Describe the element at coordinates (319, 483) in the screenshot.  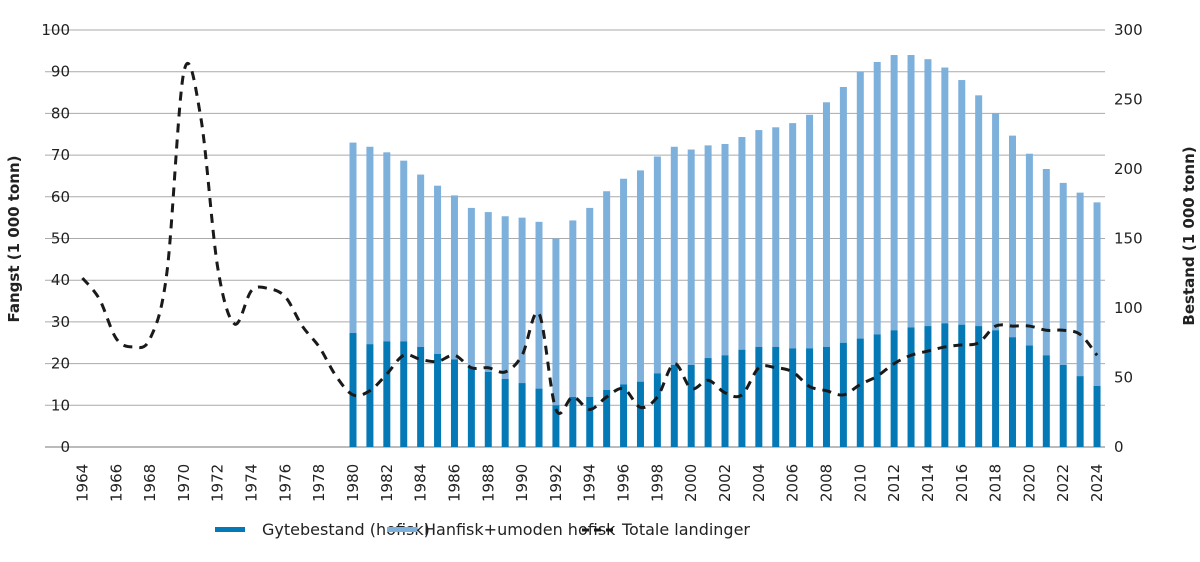
I see `x-tick-label: 1978` at that location.